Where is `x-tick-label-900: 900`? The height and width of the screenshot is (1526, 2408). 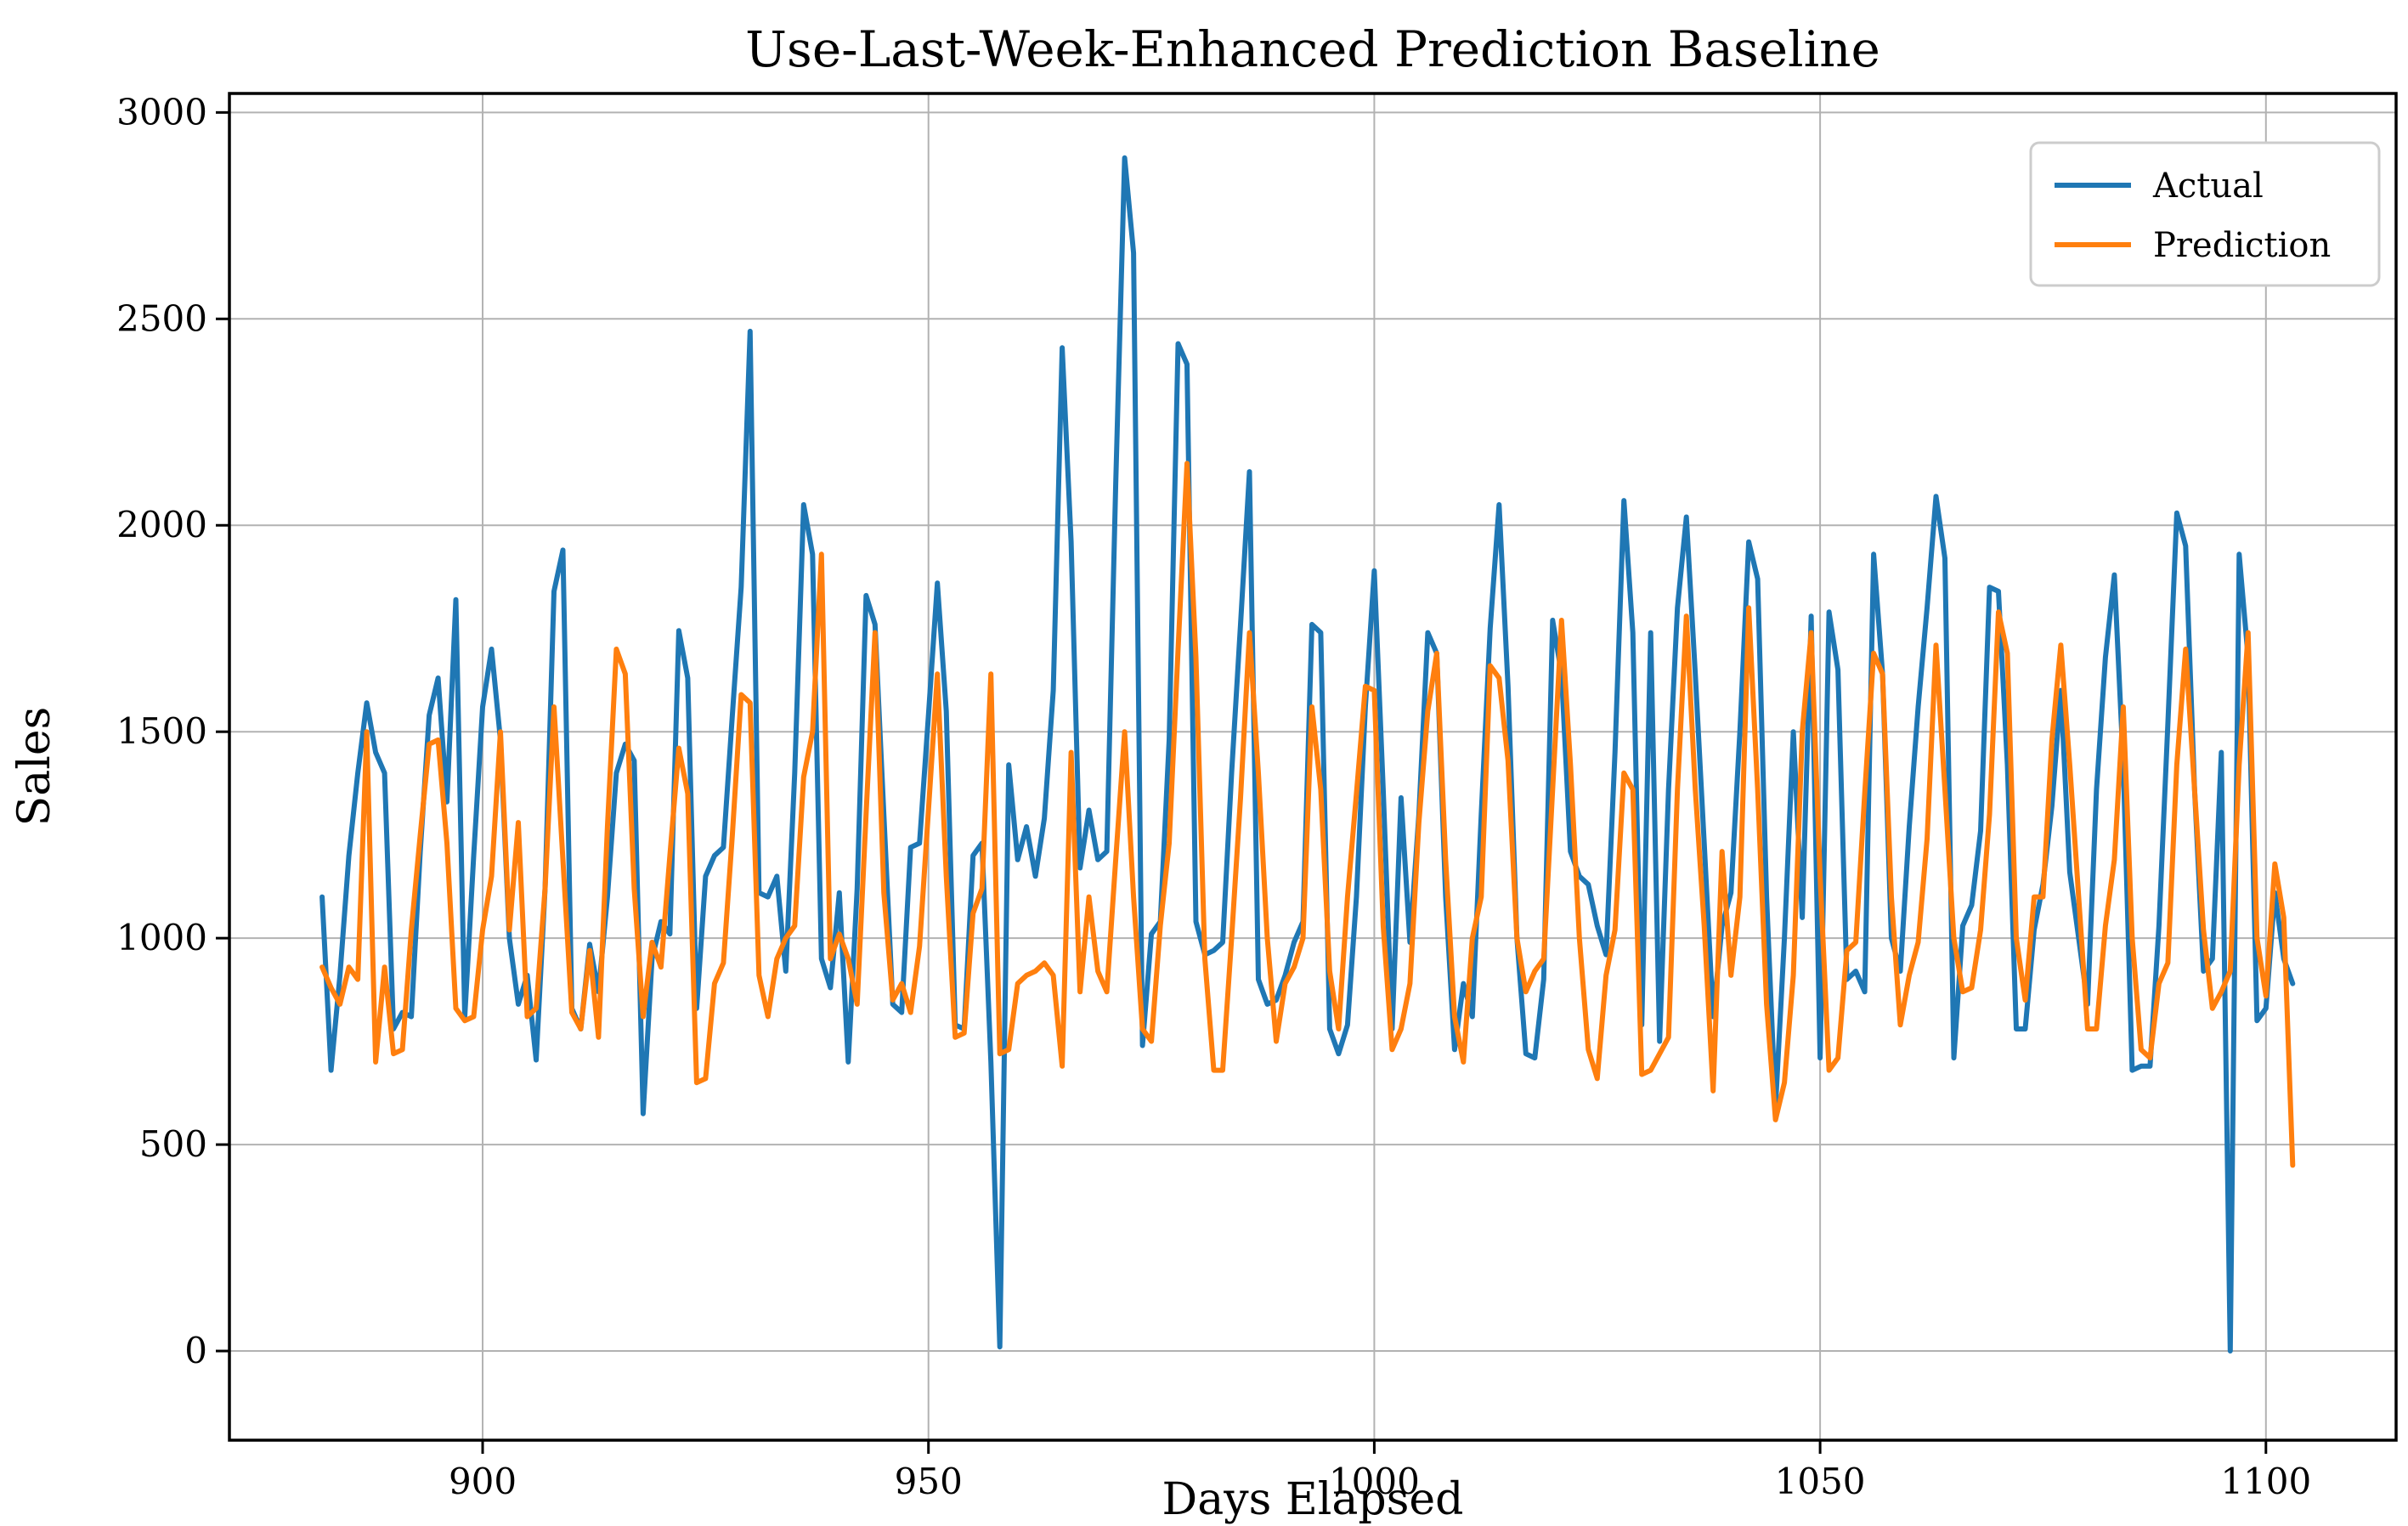
x-tick-label-900: 900 is located at coordinates (483, 1481).